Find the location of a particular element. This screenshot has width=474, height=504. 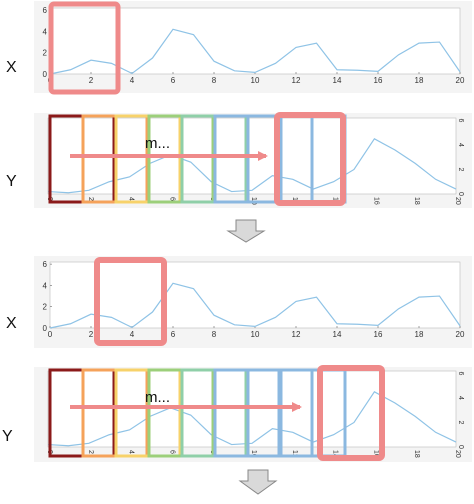

x-series-plot: 0 2 4 6 8 10 12 14 16 18 20 0 2 4 6 is located at coordinates (254, 299).